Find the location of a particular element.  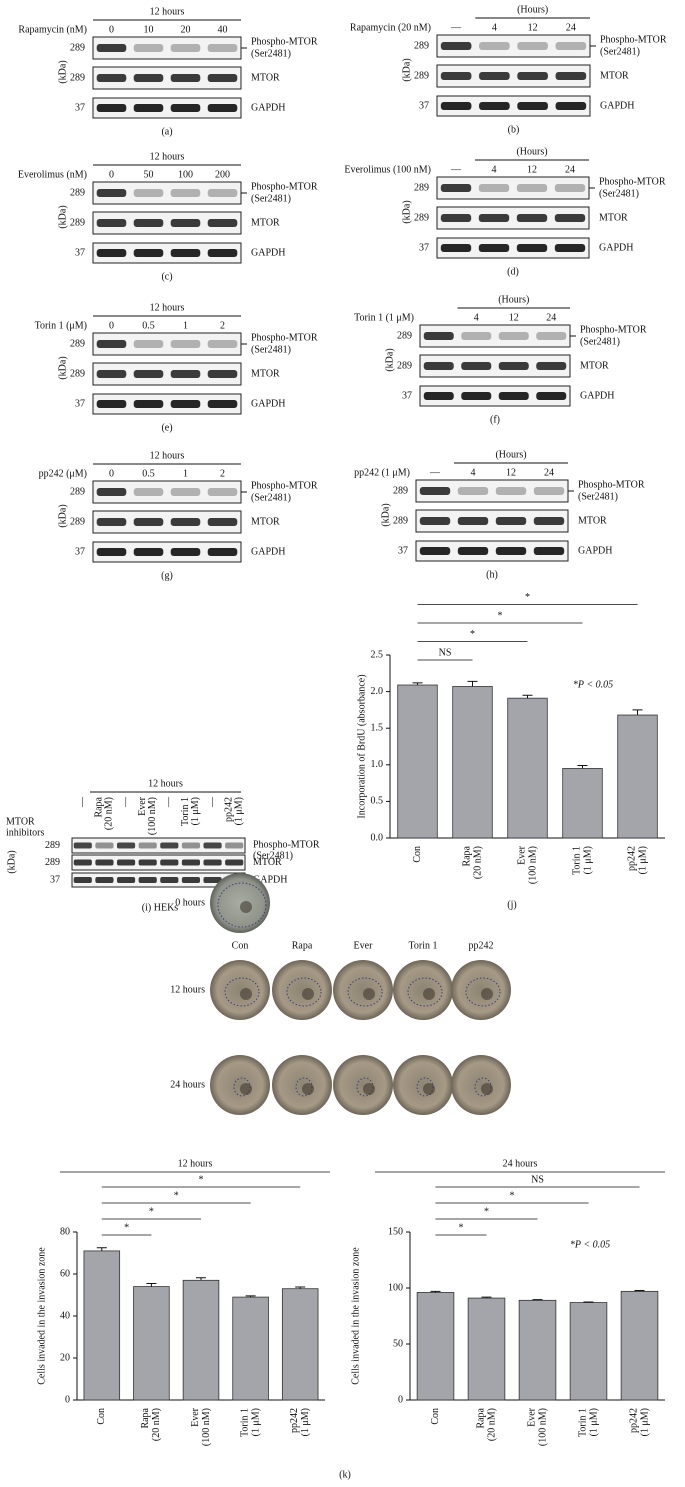

treatment: MTOR is located at coordinates (20, 821).